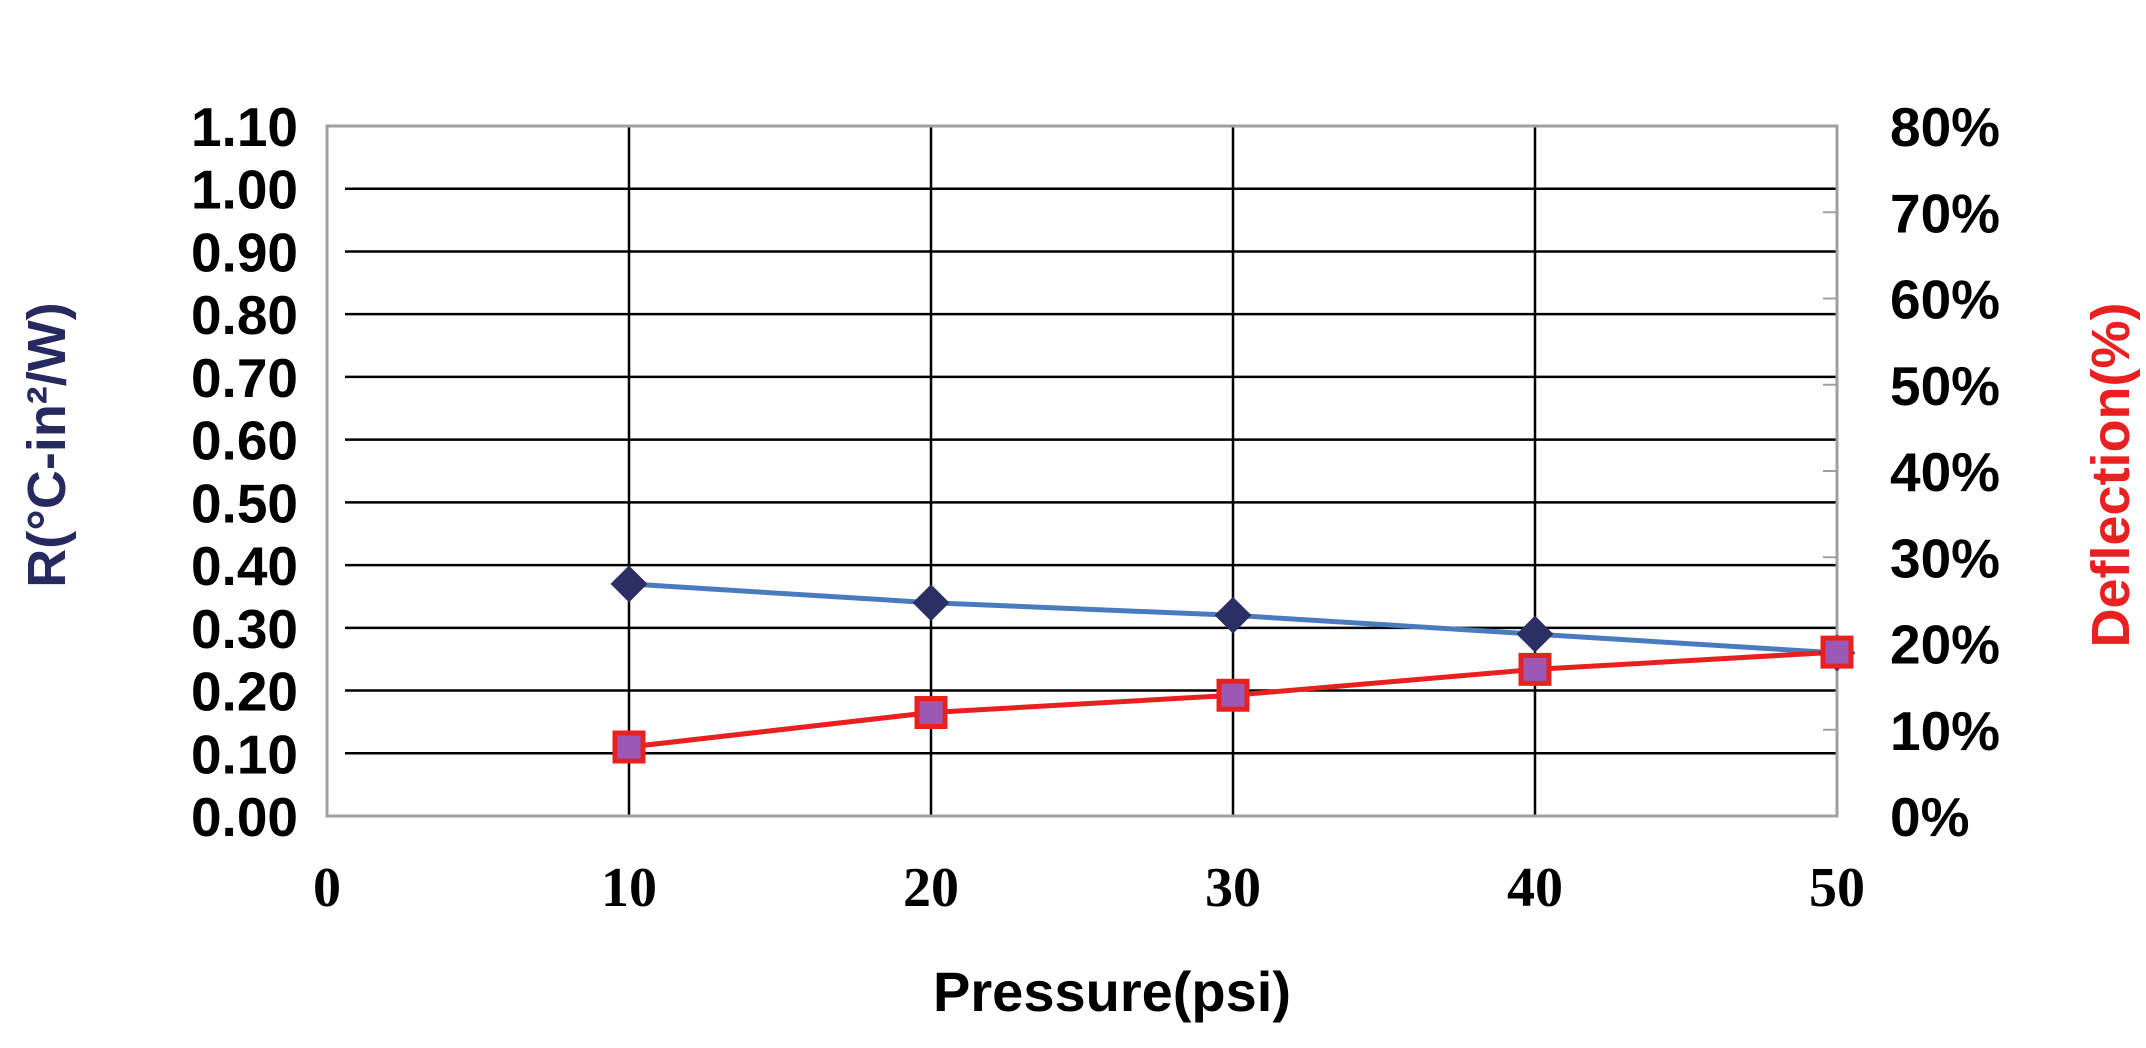  I want to click on left-y-tick-label: 1.10, so click(244, 127).